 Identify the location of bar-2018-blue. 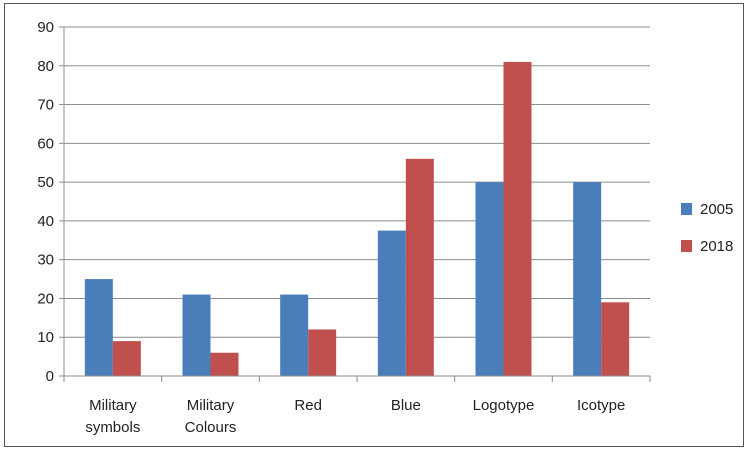
(419, 267).